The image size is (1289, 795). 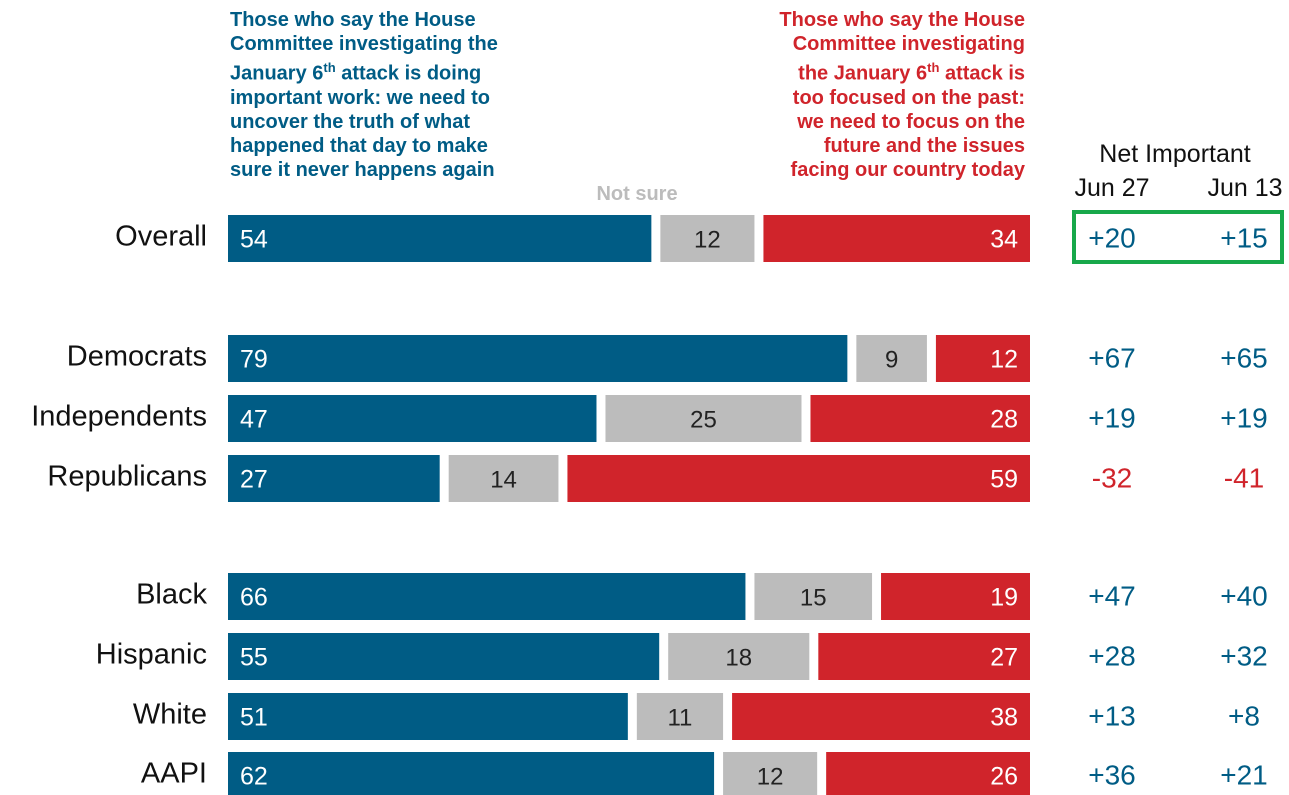 I want to click on header-line: January 6th attack is doing, so click(x=356, y=72).